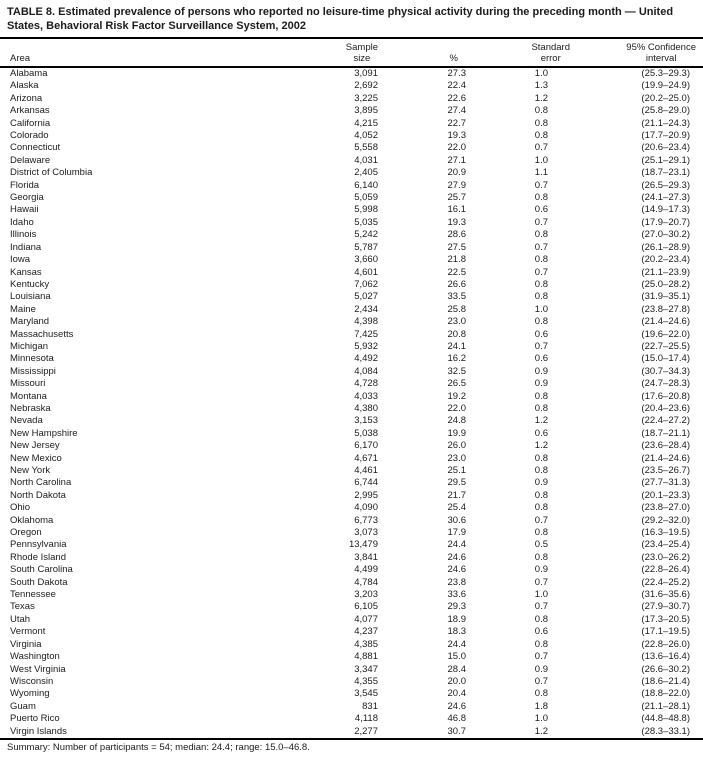 The width and height of the screenshot is (703, 768). Describe the element at coordinates (42, 334) in the screenshot. I see `row-area: Massachusetts` at that location.